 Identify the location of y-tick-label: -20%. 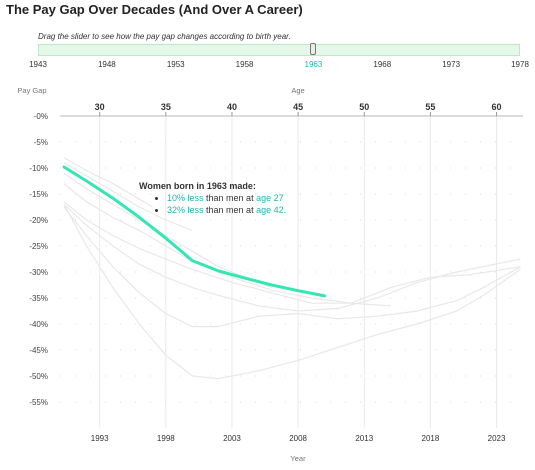
(38, 220).